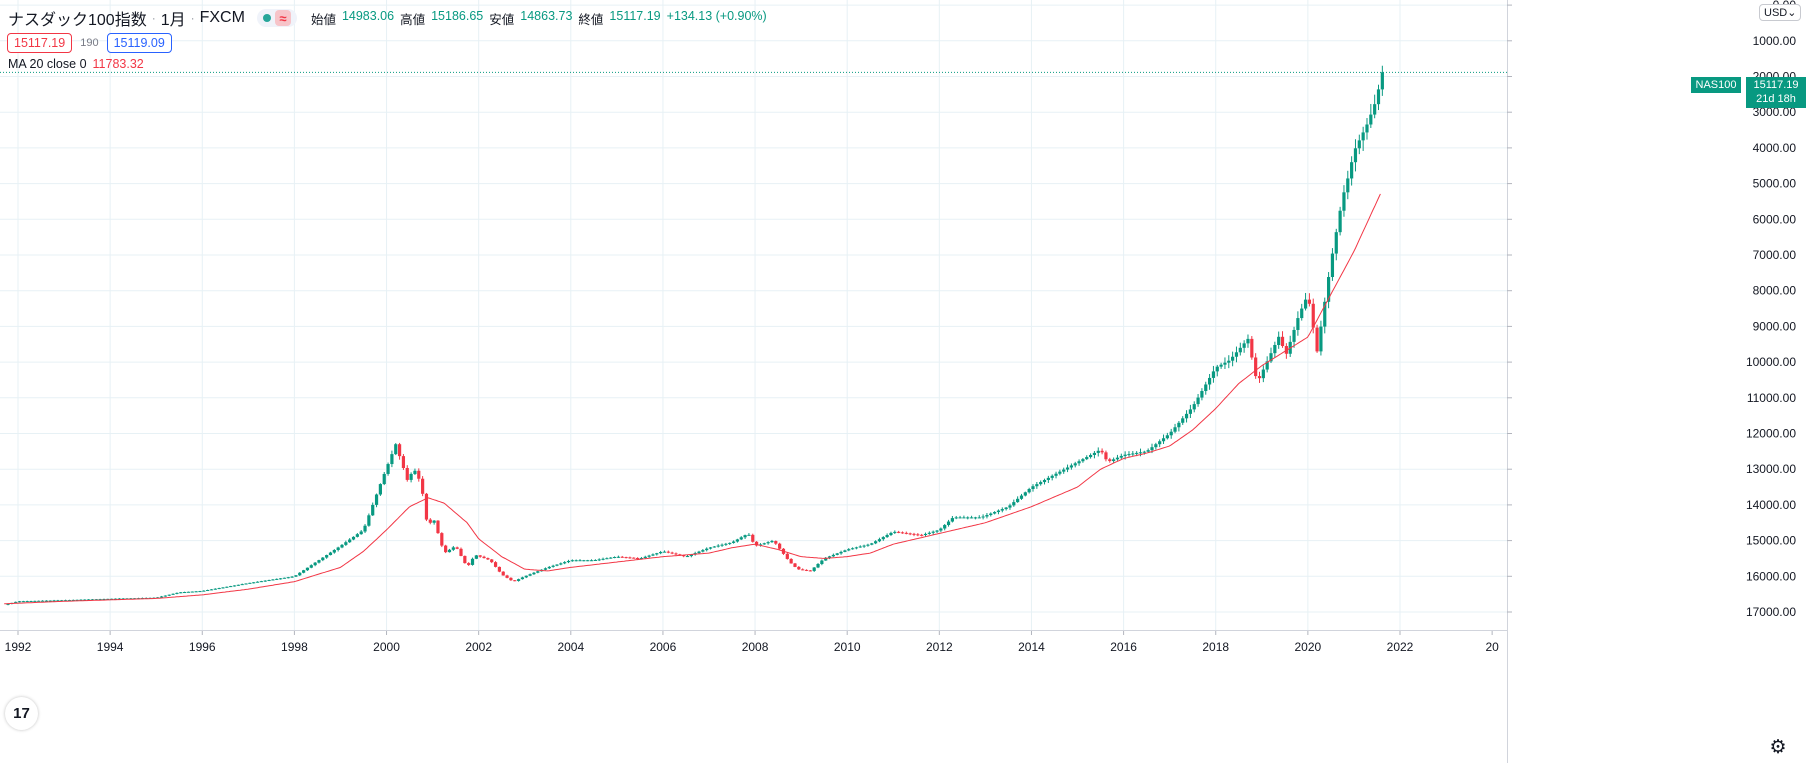  What do you see at coordinates (1778, 747) in the screenshot?
I see `gear-icon: ⚙` at bounding box center [1778, 747].